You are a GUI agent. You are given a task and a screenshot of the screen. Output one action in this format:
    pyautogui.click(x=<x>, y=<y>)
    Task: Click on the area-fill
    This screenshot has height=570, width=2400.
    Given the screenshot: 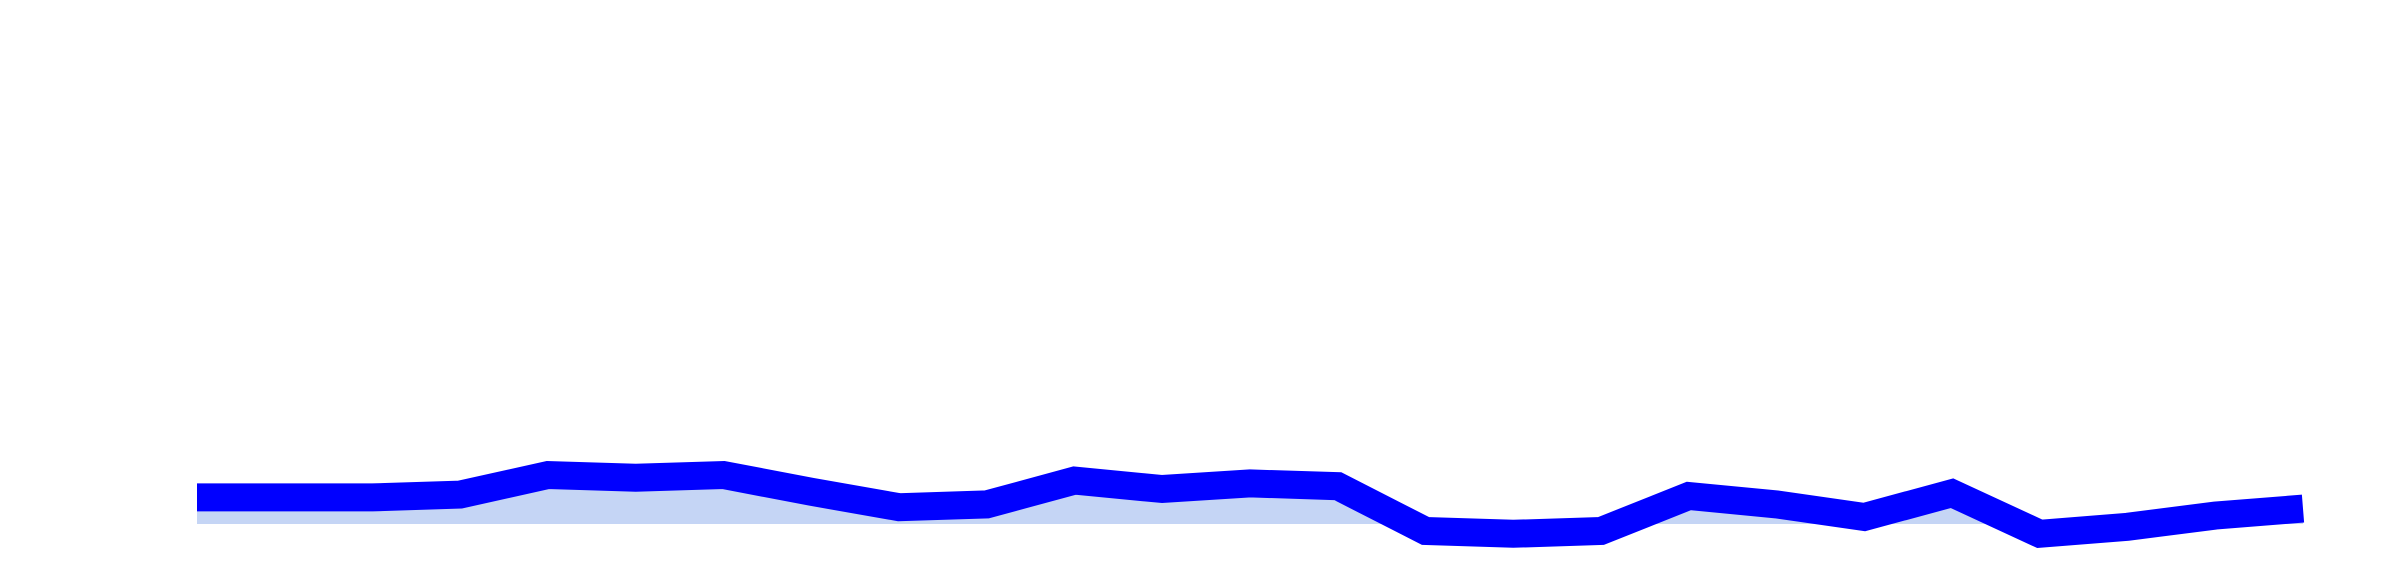 What is the action you would take?
    pyautogui.click(x=1250, y=504)
    